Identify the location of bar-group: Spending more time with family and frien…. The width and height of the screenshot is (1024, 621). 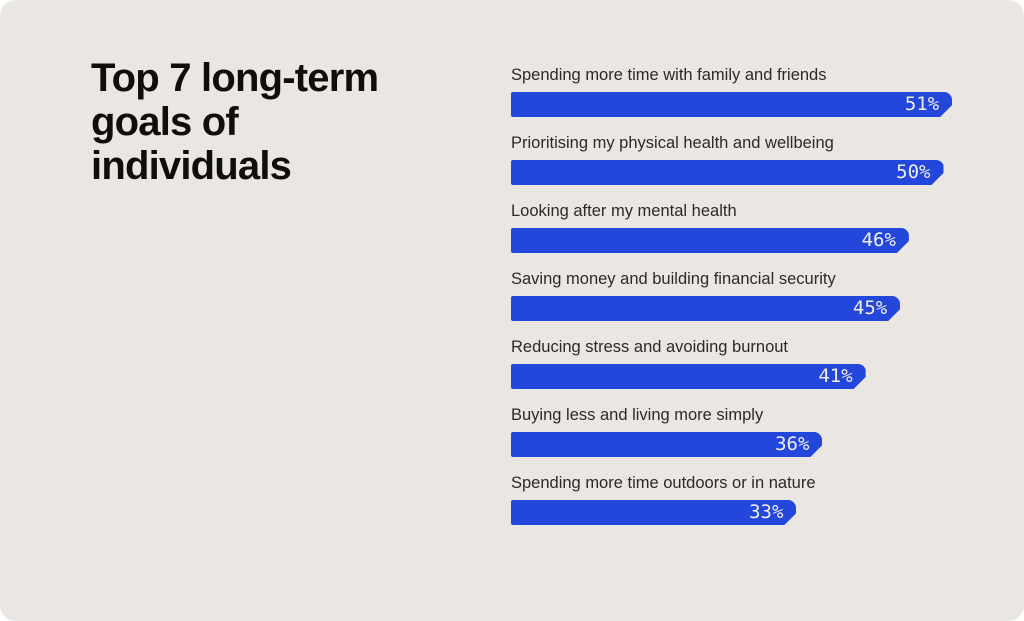
(746, 90).